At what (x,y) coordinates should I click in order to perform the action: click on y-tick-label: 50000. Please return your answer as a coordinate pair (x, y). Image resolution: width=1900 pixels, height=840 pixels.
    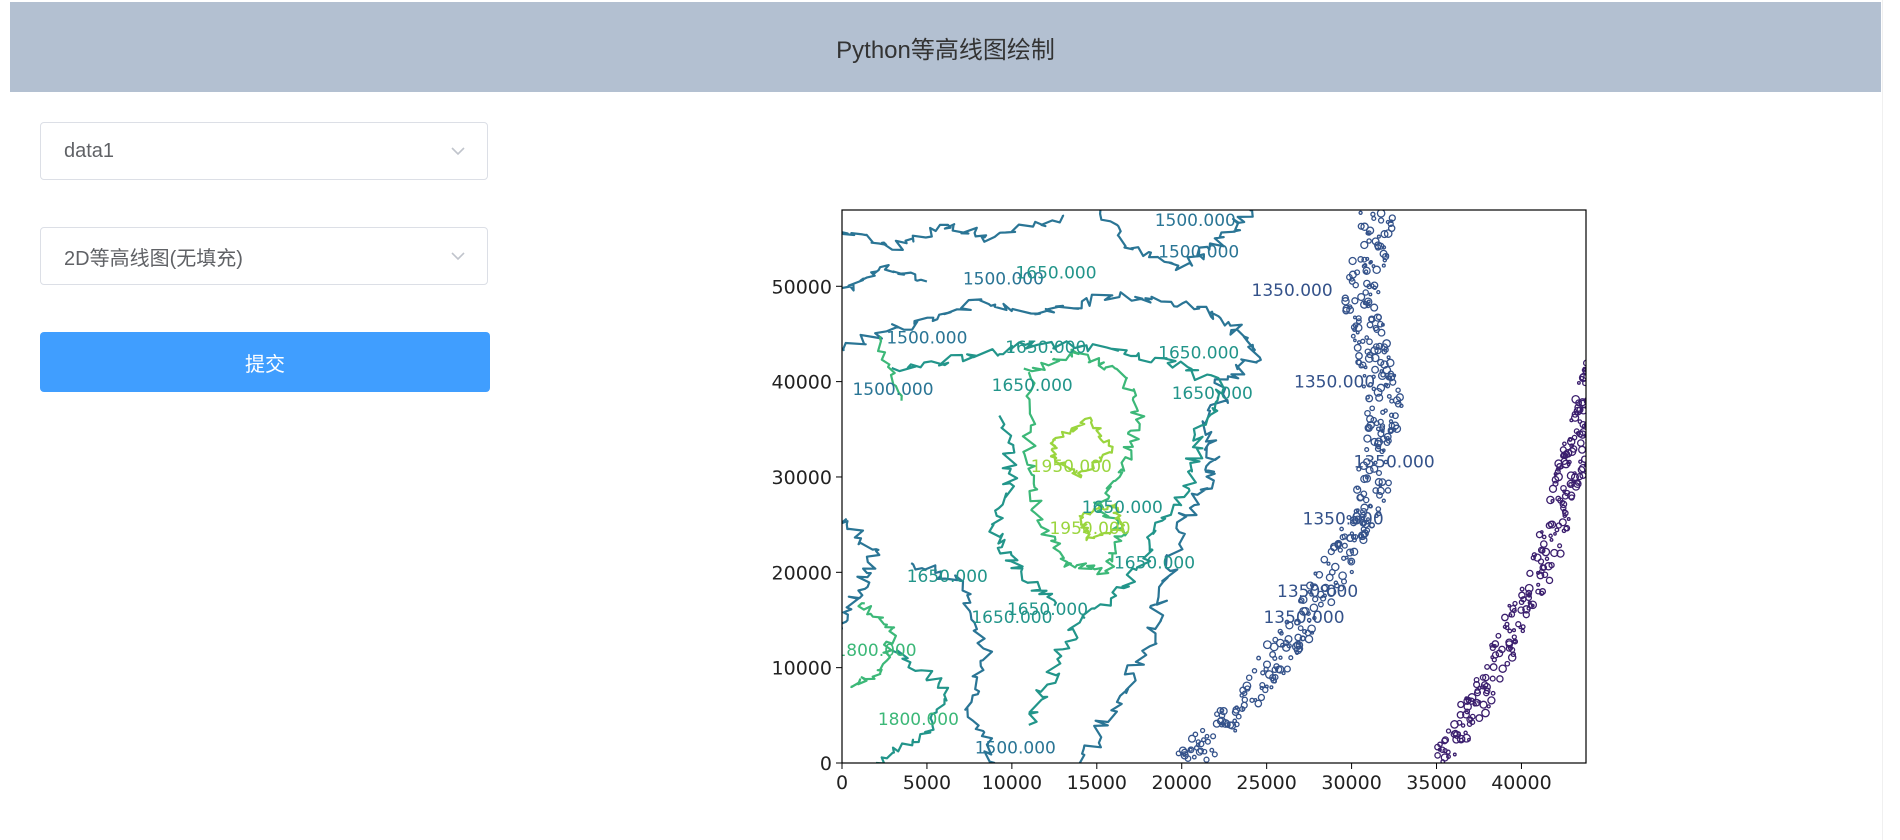
    Looking at the image, I should click on (802, 287).